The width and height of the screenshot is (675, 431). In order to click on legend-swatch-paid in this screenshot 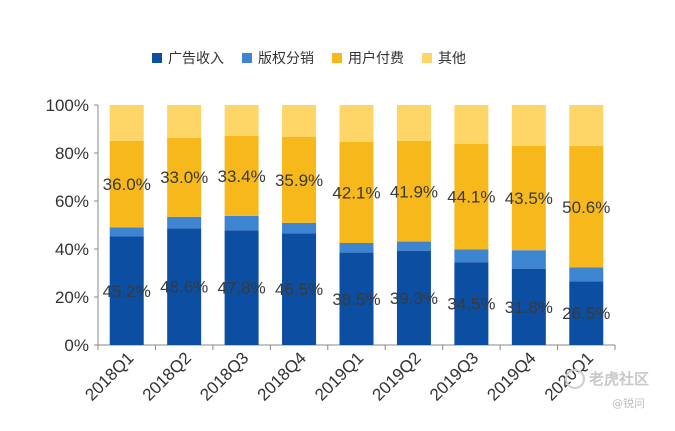, I will do `click(337, 58)`.